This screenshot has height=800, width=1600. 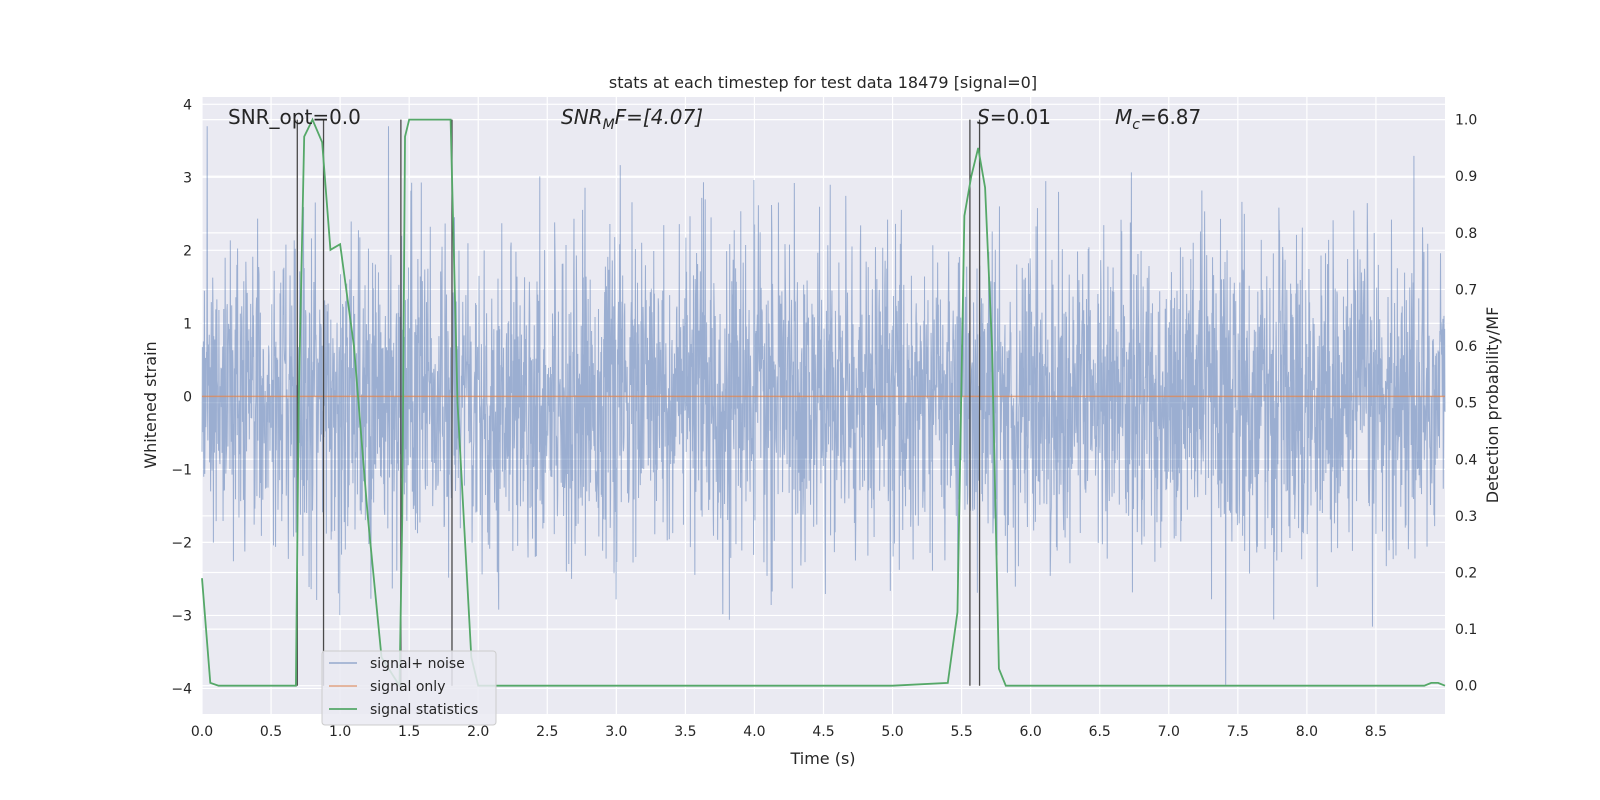 I want to click on y-right-tick-label: 0.5, so click(x=1466, y=404).